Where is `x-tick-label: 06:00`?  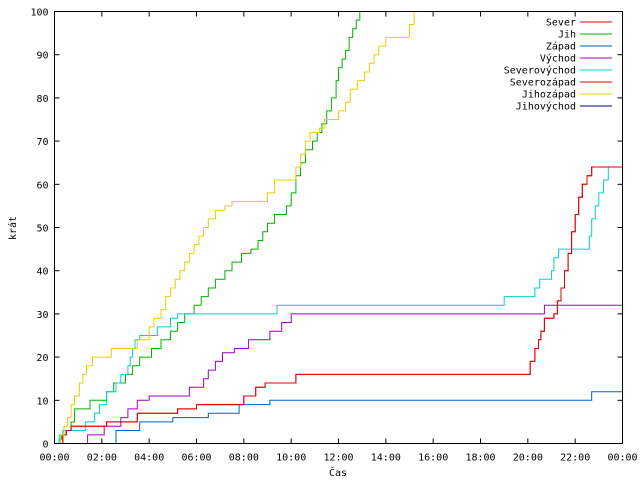 x-tick-label: 06:00 is located at coordinates (196, 458).